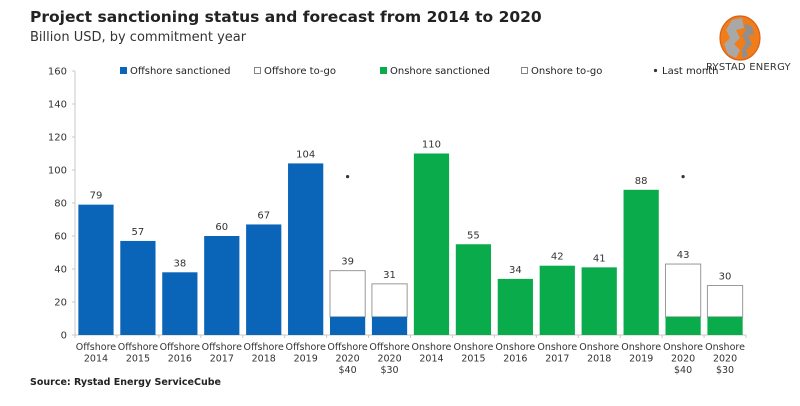  I want to click on legend-item: Onshore to-go, so click(561, 71).